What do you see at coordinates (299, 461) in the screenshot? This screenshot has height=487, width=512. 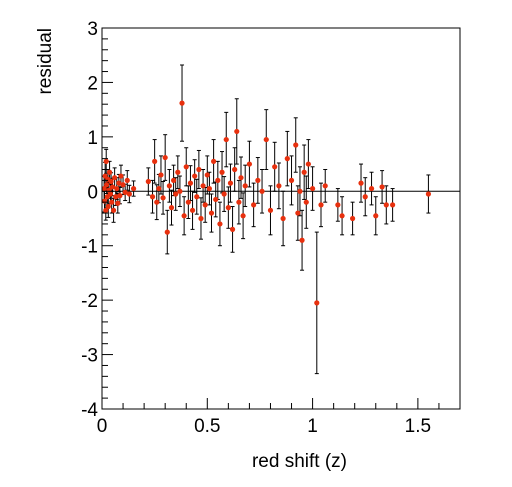 I see `x-axis-title: red shift (z)` at bounding box center [299, 461].